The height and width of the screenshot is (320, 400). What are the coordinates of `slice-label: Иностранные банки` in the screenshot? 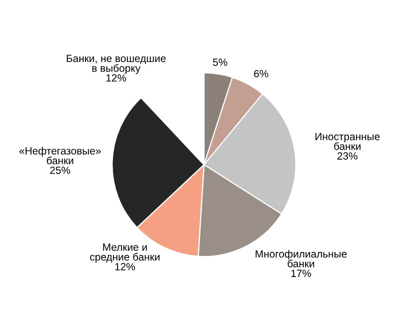 It's located at (348, 141).